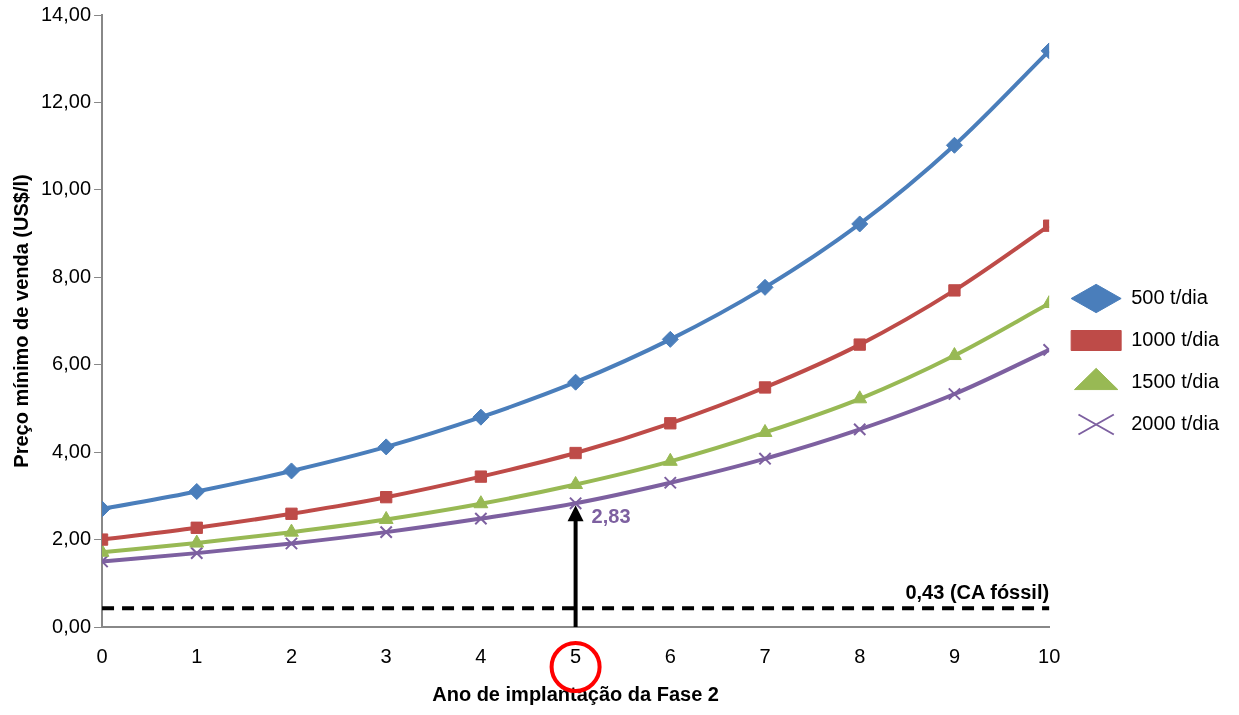 This screenshot has width=1239, height=715. I want to click on y-tick-label: 0,00, so click(72, 625).